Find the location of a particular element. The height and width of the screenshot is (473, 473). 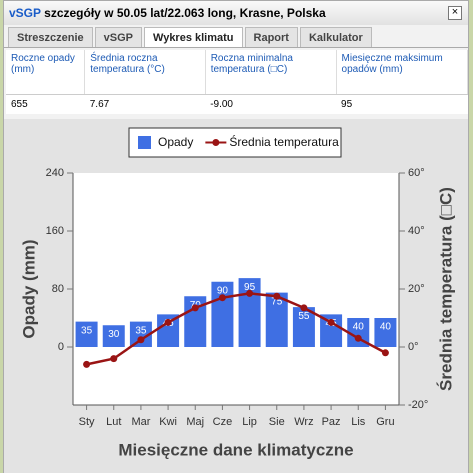

legend: Opady Średnia temperatura is located at coordinates (235, 142).